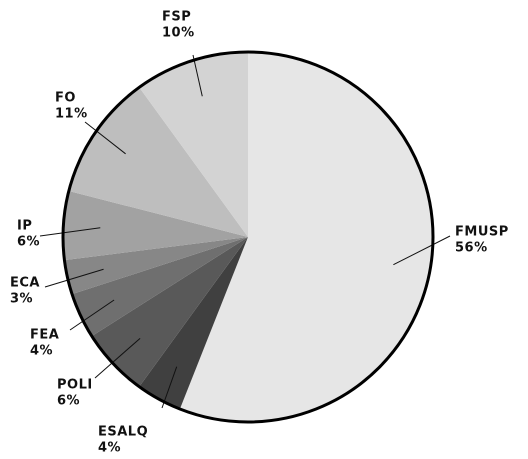 The height and width of the screenshot is (459, 528). I want to click on slice-label: POLI, so click(75, 385).